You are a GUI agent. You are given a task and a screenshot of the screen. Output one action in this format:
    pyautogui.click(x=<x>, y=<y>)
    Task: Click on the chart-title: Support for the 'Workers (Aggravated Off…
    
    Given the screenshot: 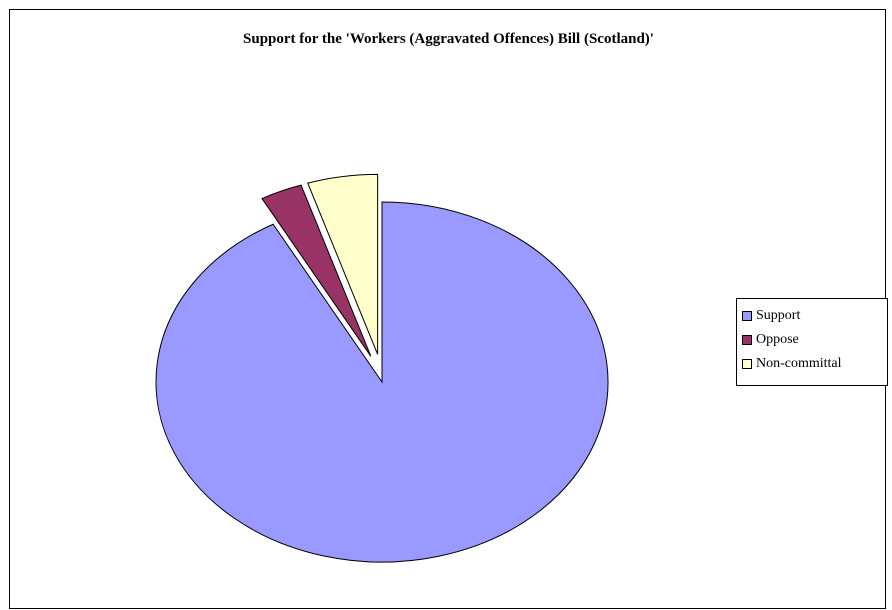 What is the action you would take?
    pyautogui.click(x=448, y=39)
    